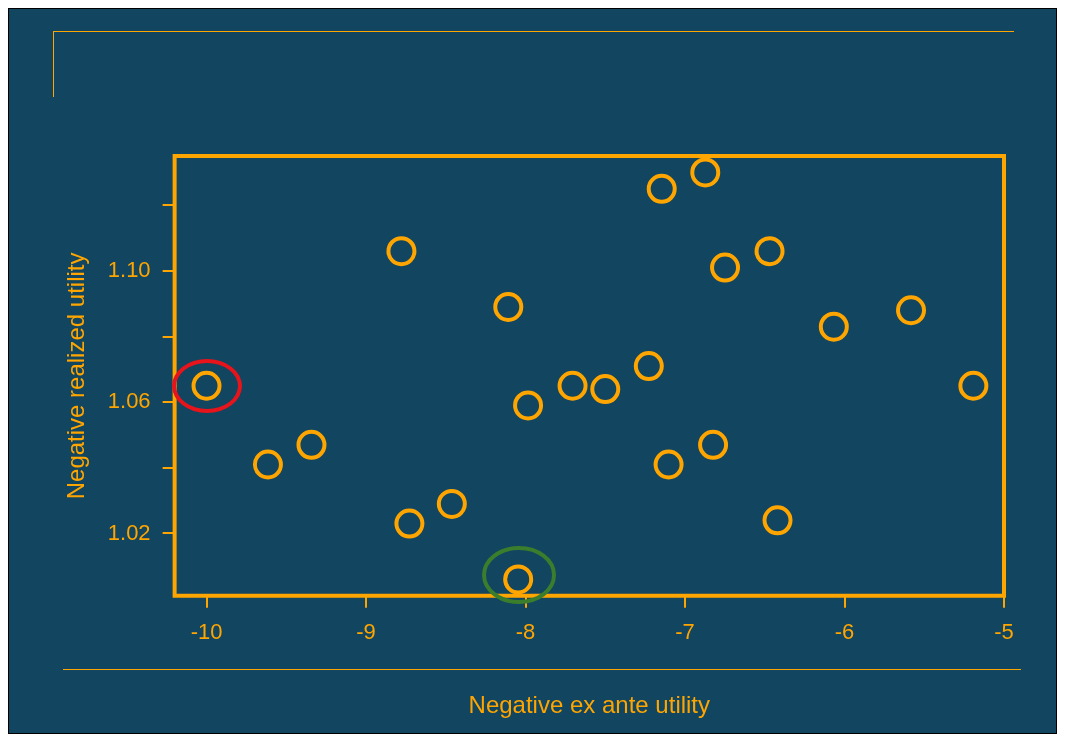 The image size is (1065, 742). Describe the element at coordinates (76, 376) in the screenshot. I see `y-axis-title: Negative realized utility` at that location.